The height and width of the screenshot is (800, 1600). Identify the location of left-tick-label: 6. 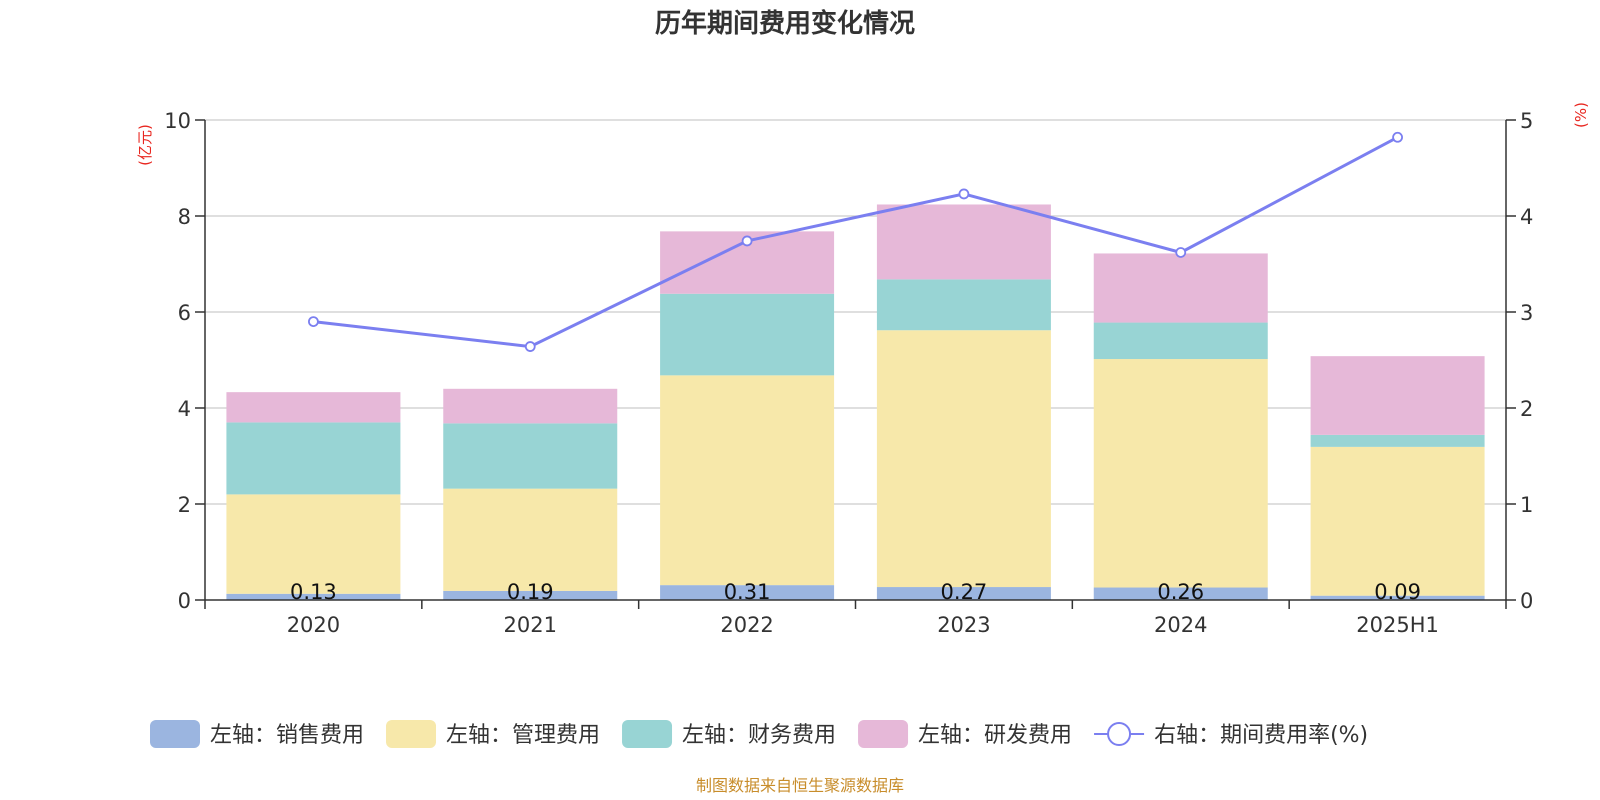
(184, 313).